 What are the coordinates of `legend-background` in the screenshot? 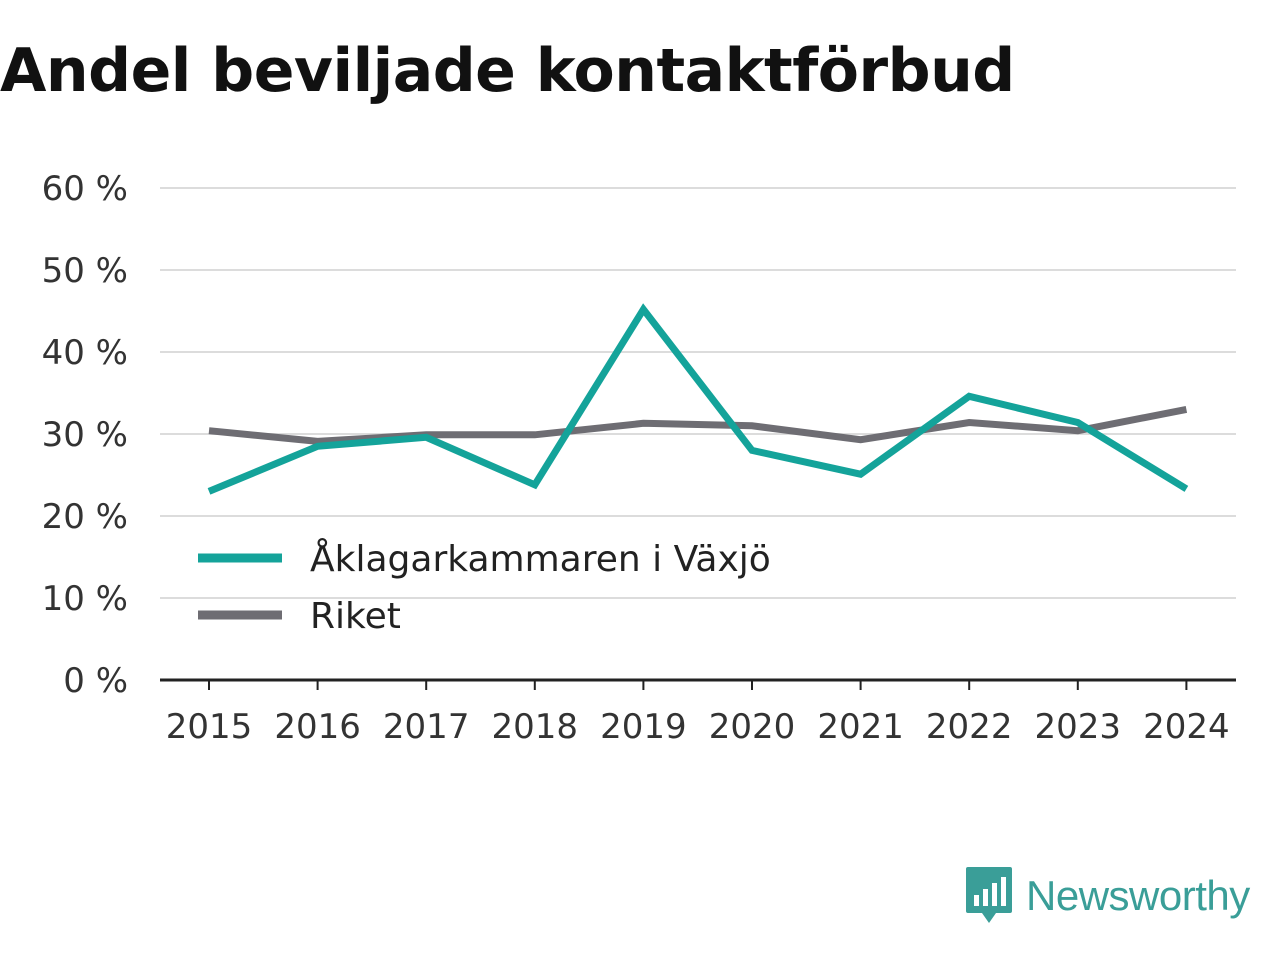 It's located at (482, 562).